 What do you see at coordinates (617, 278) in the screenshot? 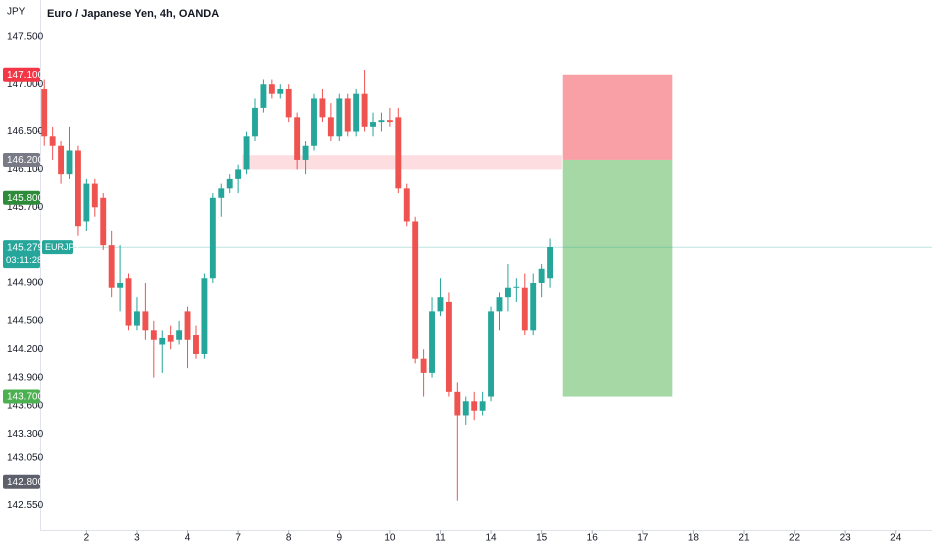
I see `target-zone` at bounding box center [617, 278].